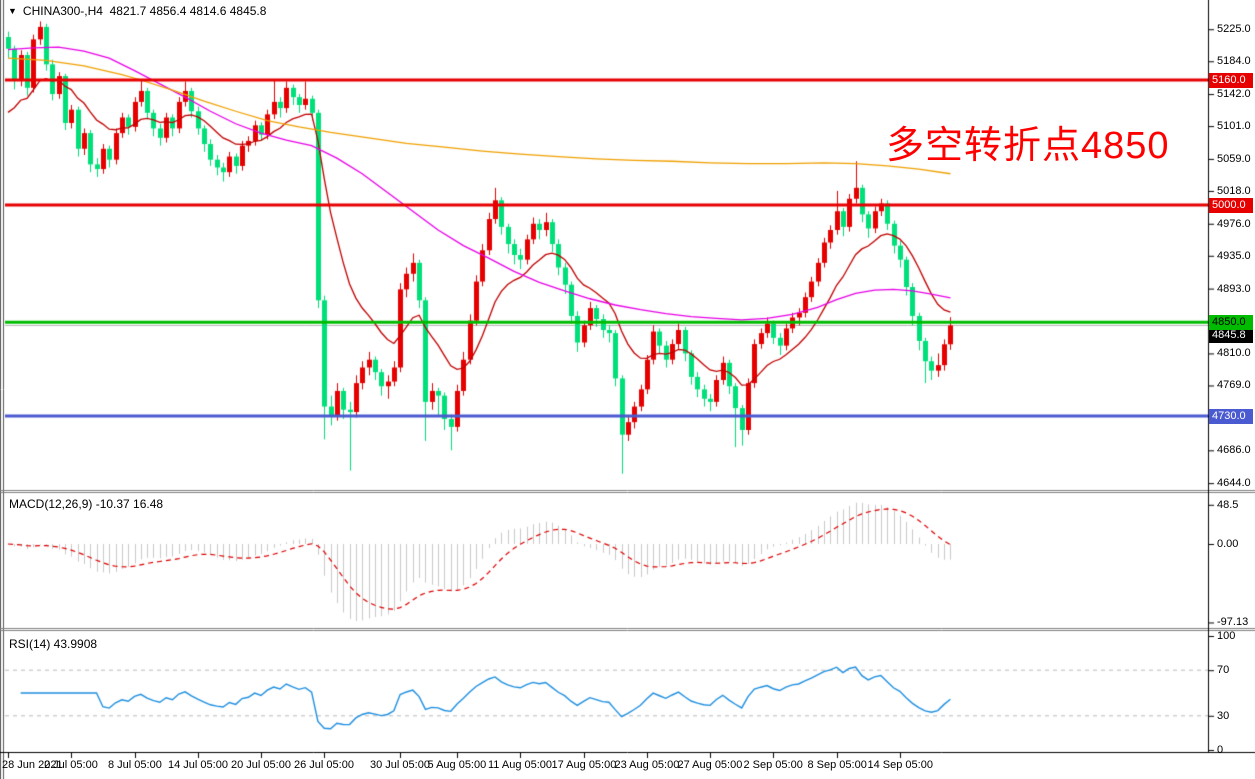 This screenshot has height=779, width=1255. Describe the element at coordinates (837, 765) in the screenshot. I see `time-axis-label: 8 Sep 05:00` at that location.